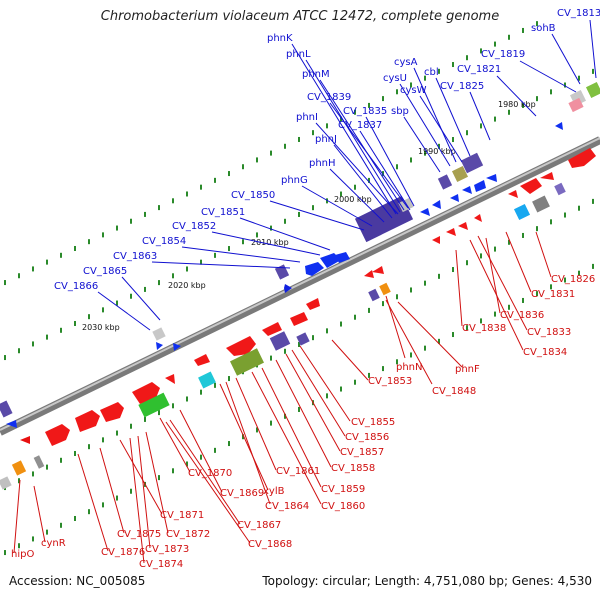 This screenshot has height=600, width=600. What do you see at coordinates (522, 315) in the screenshot?
I see `gene-label-CV_1836: CV_1836` at bounding box center [522, 315].